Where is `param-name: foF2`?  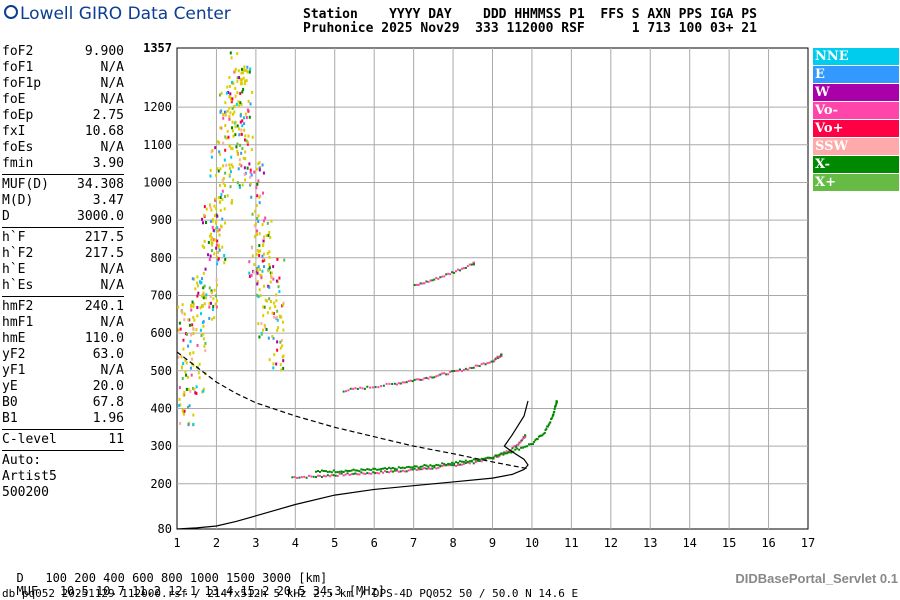
param-name: foF2 is located at coordinates (18, 51).